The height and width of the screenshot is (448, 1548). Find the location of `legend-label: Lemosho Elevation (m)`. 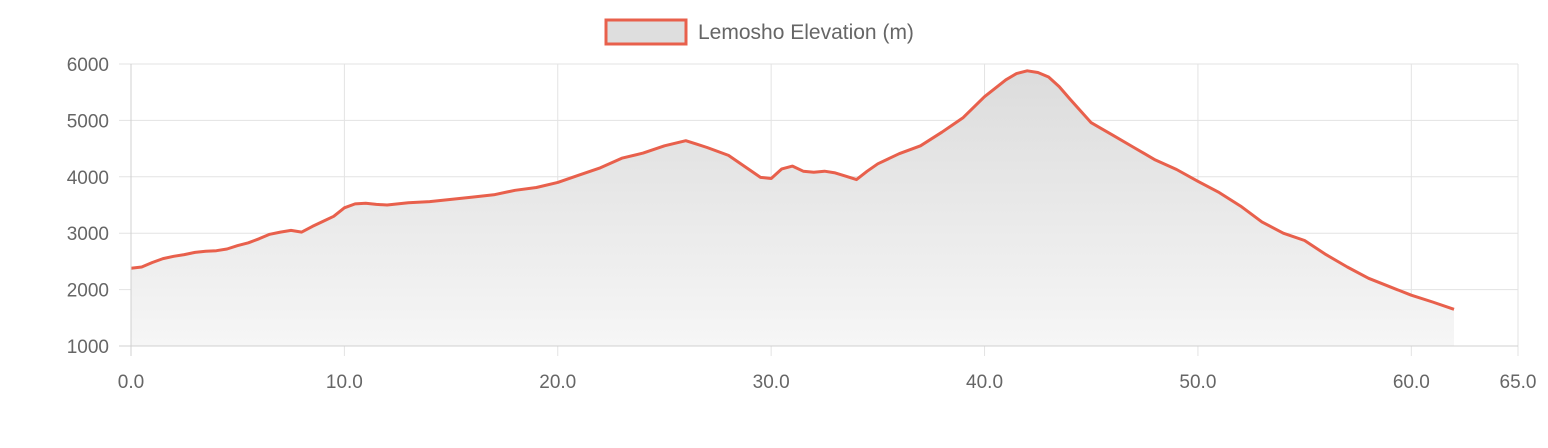

legend-label: Lemosho Elevation (m) is located at coordinates (806, 32).